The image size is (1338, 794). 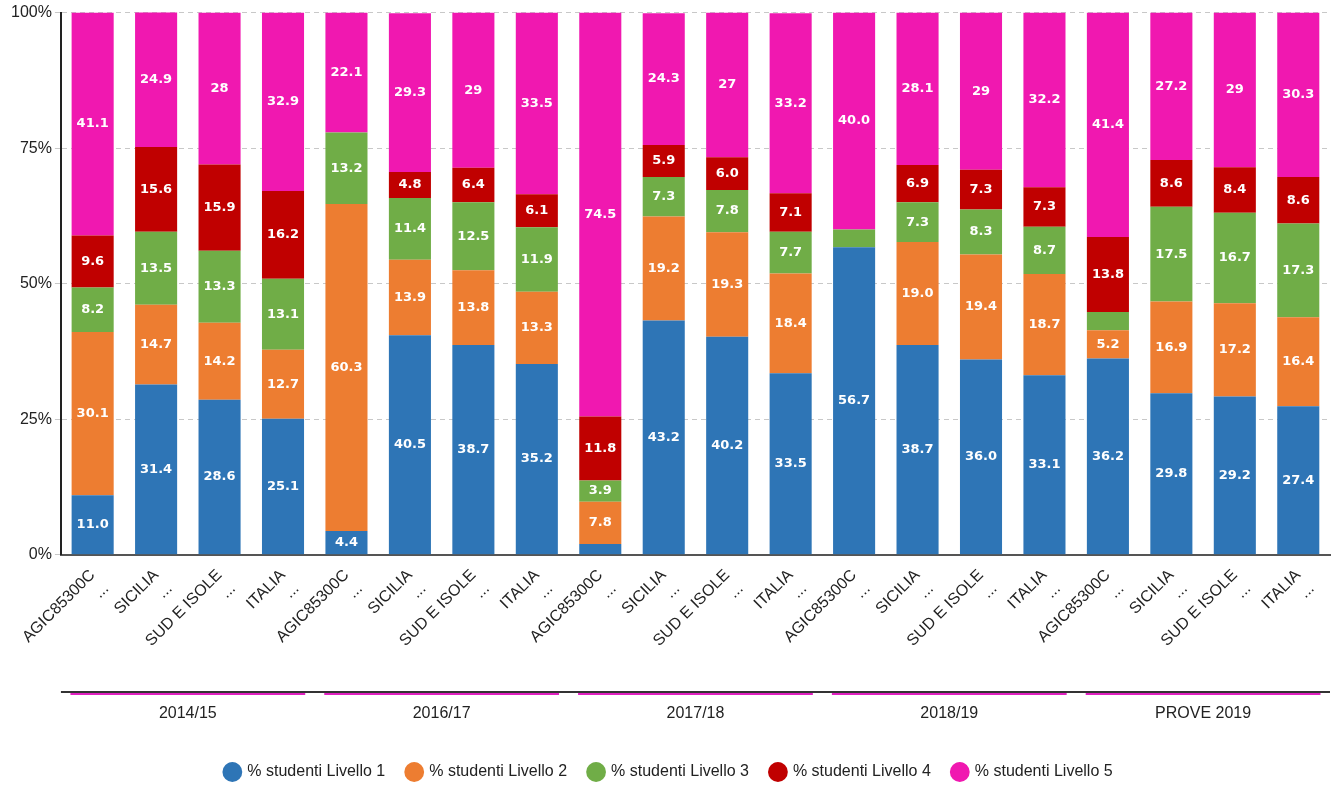 What do you see at coordinates (600, 490) in the screenshot?
I see `data-label: 3.9` at bounding box center [600, 490].